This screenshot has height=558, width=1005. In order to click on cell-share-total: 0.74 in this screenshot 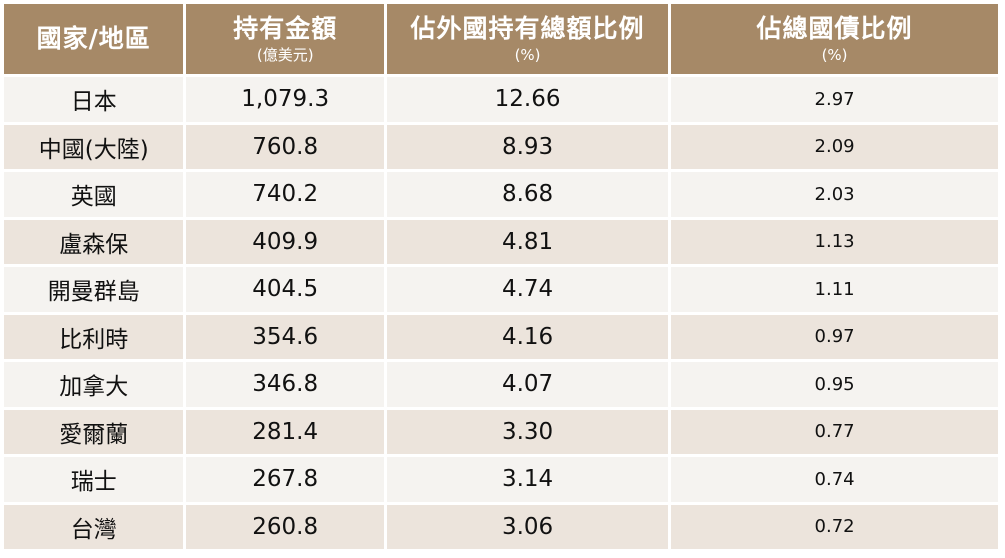, I will do `click(834, 479)`.